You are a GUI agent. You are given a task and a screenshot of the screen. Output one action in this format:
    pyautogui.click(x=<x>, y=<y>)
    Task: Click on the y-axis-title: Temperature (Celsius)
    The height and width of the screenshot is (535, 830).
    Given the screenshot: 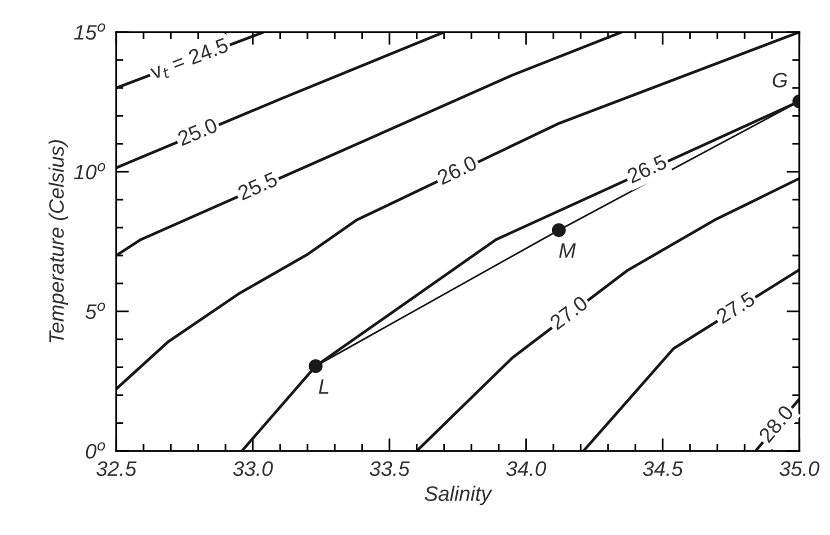 What is the action you would take?
    pyautogui.click(x=58, y=241)
    